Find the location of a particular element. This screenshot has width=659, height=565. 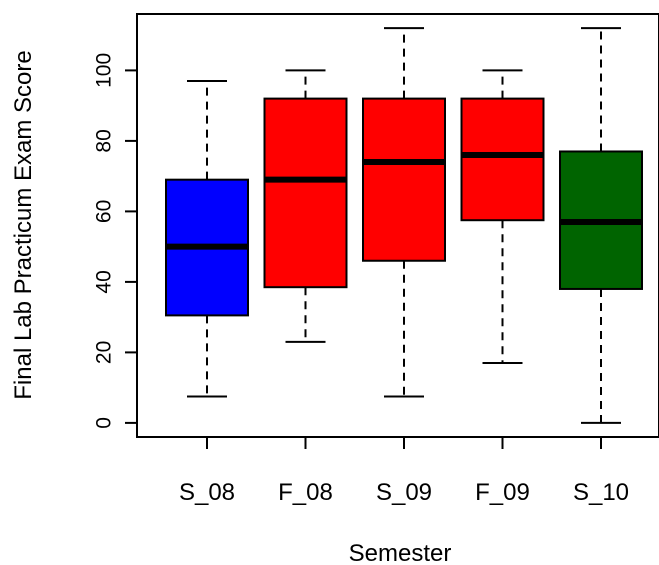

y-tick-label: 100 is located at coordinates (104, 70).